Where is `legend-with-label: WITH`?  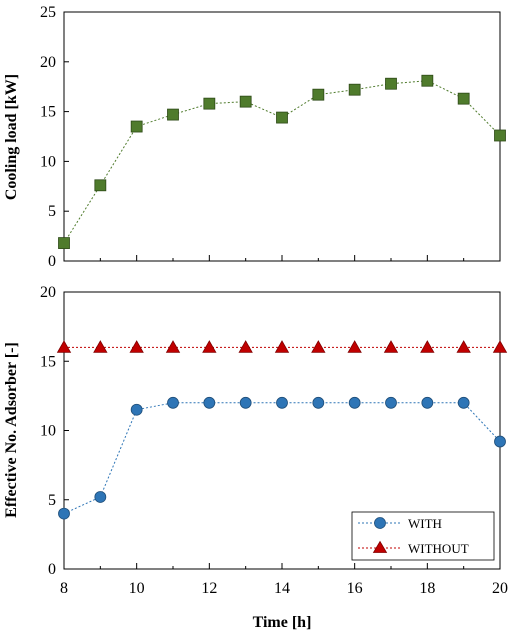 legend-with-label: WITH is located at coordinates (425, 523).